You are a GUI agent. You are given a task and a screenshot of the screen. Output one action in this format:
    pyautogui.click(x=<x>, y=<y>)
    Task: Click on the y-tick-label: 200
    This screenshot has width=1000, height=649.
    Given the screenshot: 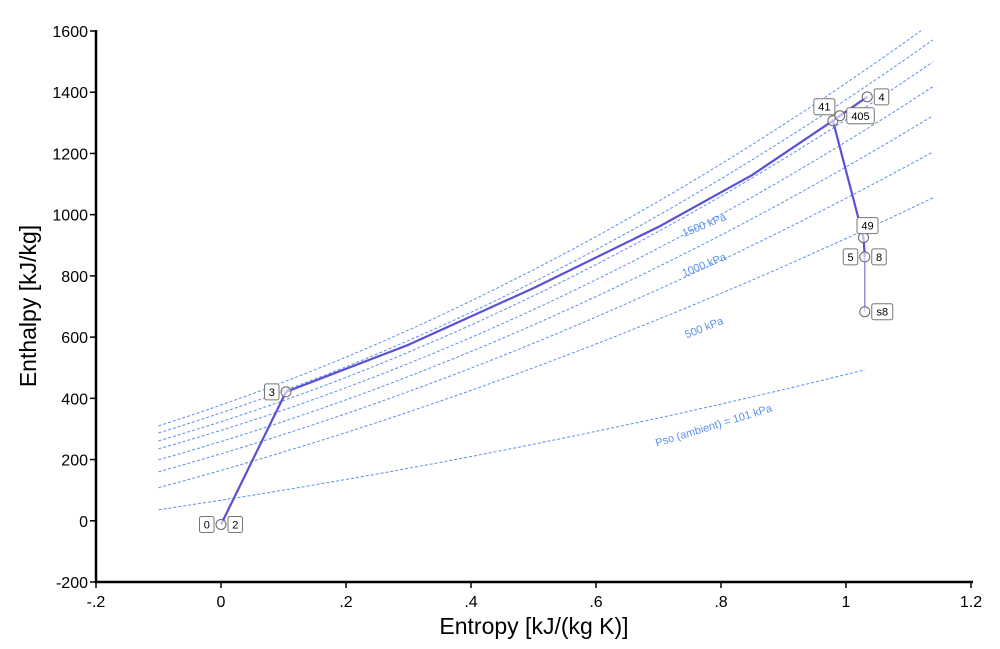 What is the action you would take?
    pyautogui.click(x=74, y=461)
    